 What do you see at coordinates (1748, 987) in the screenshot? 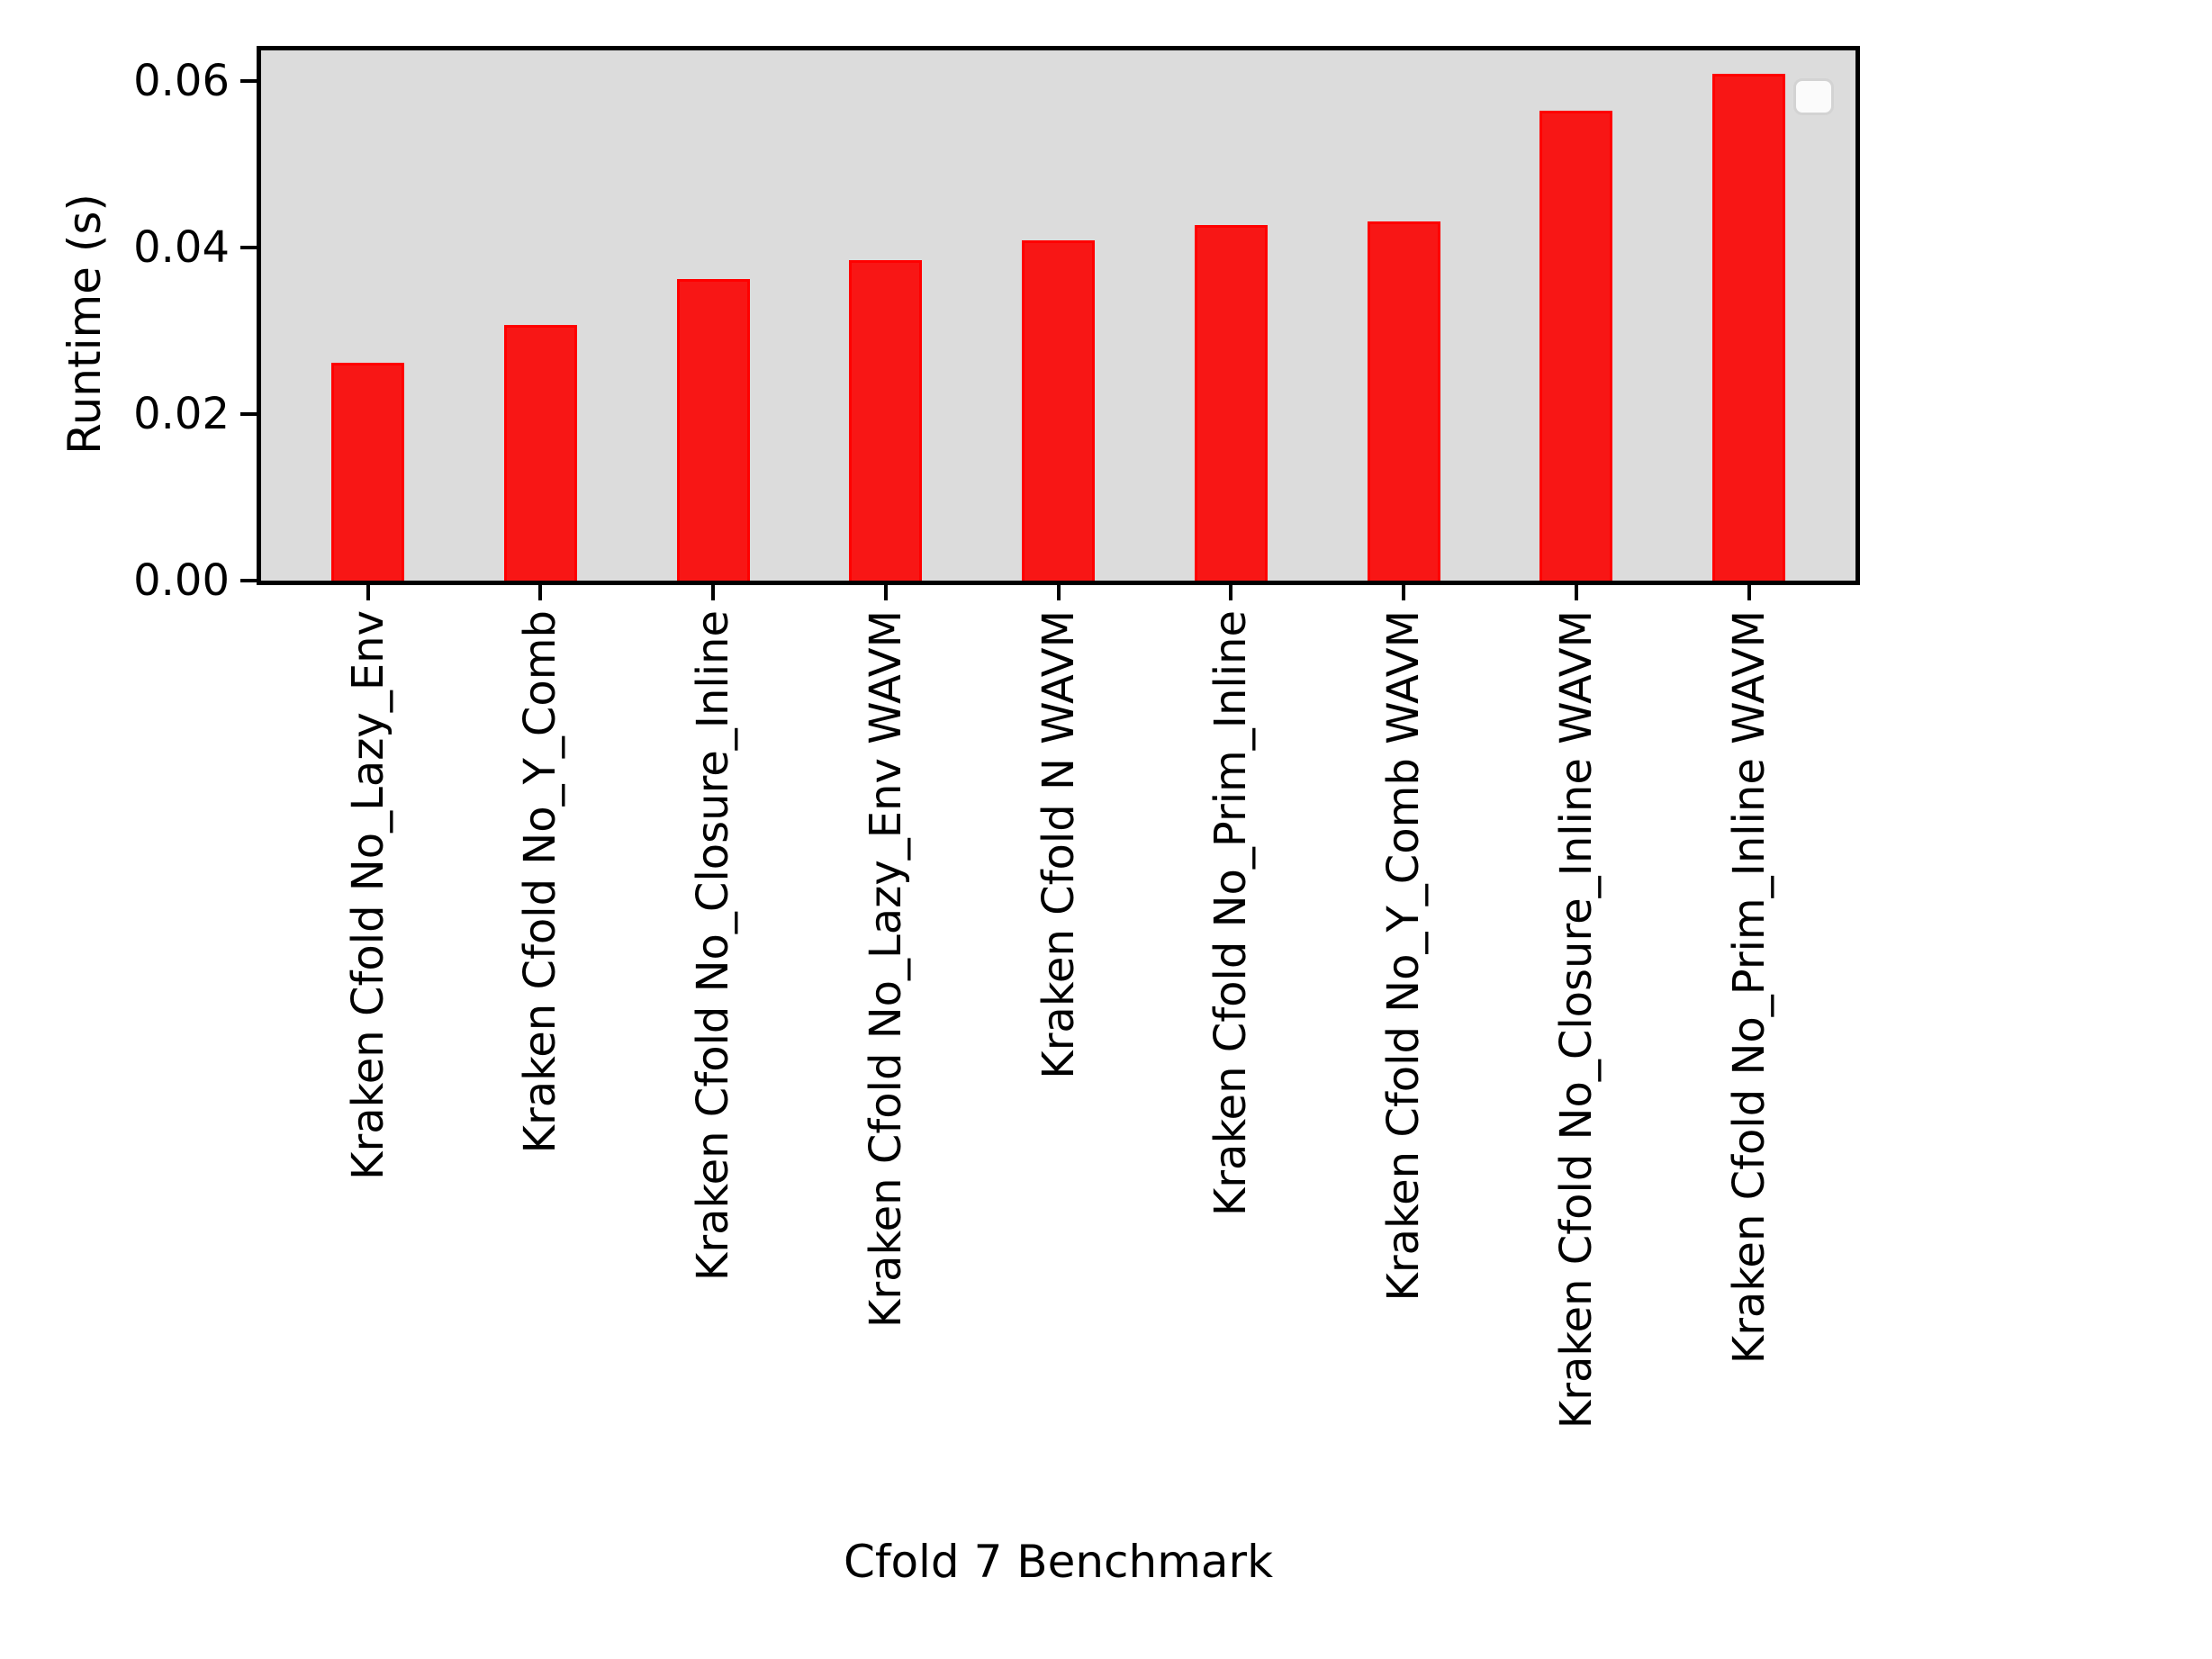
I see `x-tick-label-8: Kraken Cfold No_Prim_Inline WAVM` at bounding box center [1748, 987].